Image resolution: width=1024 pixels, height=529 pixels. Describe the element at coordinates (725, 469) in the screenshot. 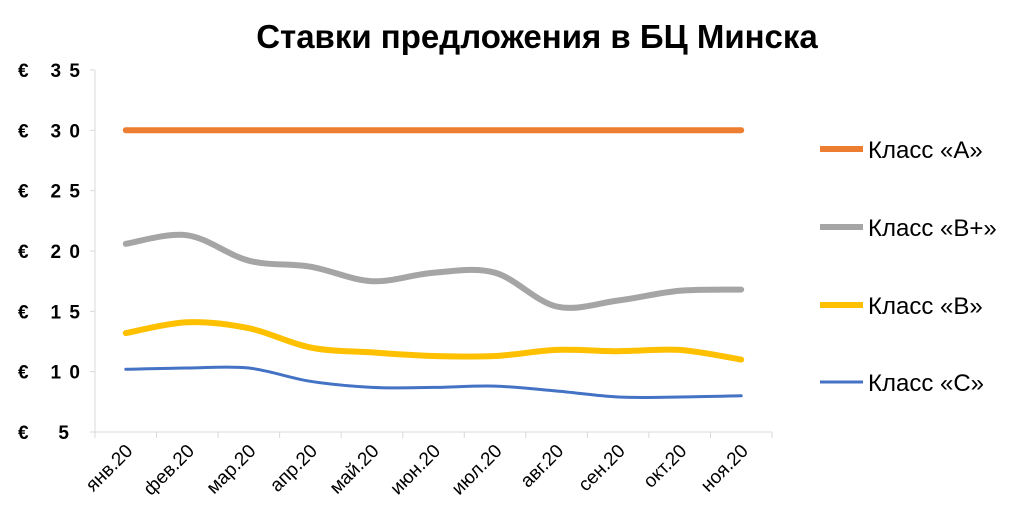

I see `x-tick-label: ноя.20` at that location.